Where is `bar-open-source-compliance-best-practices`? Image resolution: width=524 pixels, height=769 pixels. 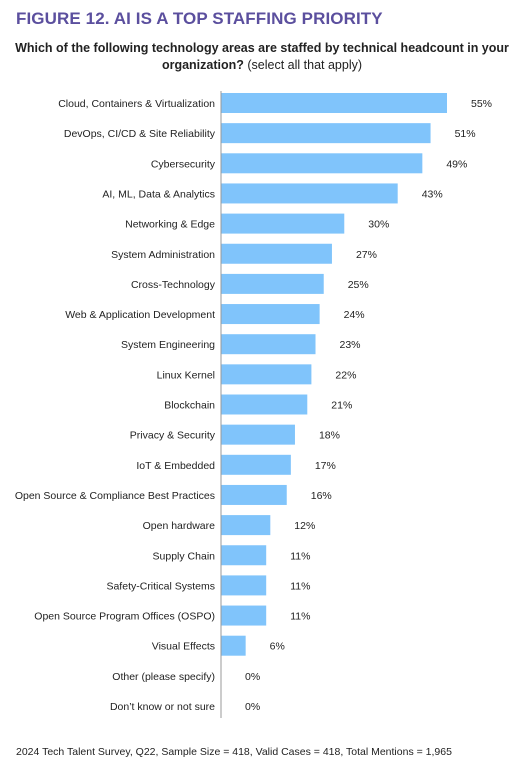
bar-open-source-compliance-best-practices is located at coordinates (254, 494).